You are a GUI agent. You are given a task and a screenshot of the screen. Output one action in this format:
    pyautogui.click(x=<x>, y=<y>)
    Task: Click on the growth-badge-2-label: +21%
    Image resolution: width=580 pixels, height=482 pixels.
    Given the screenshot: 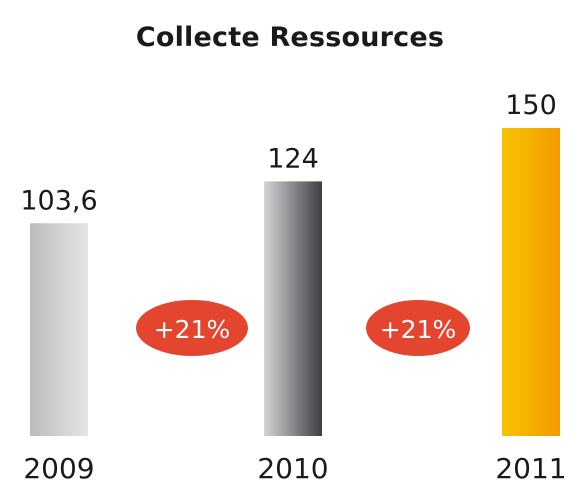 What is the action you would take?
    pyautogui.click(x=418, y=329)
    